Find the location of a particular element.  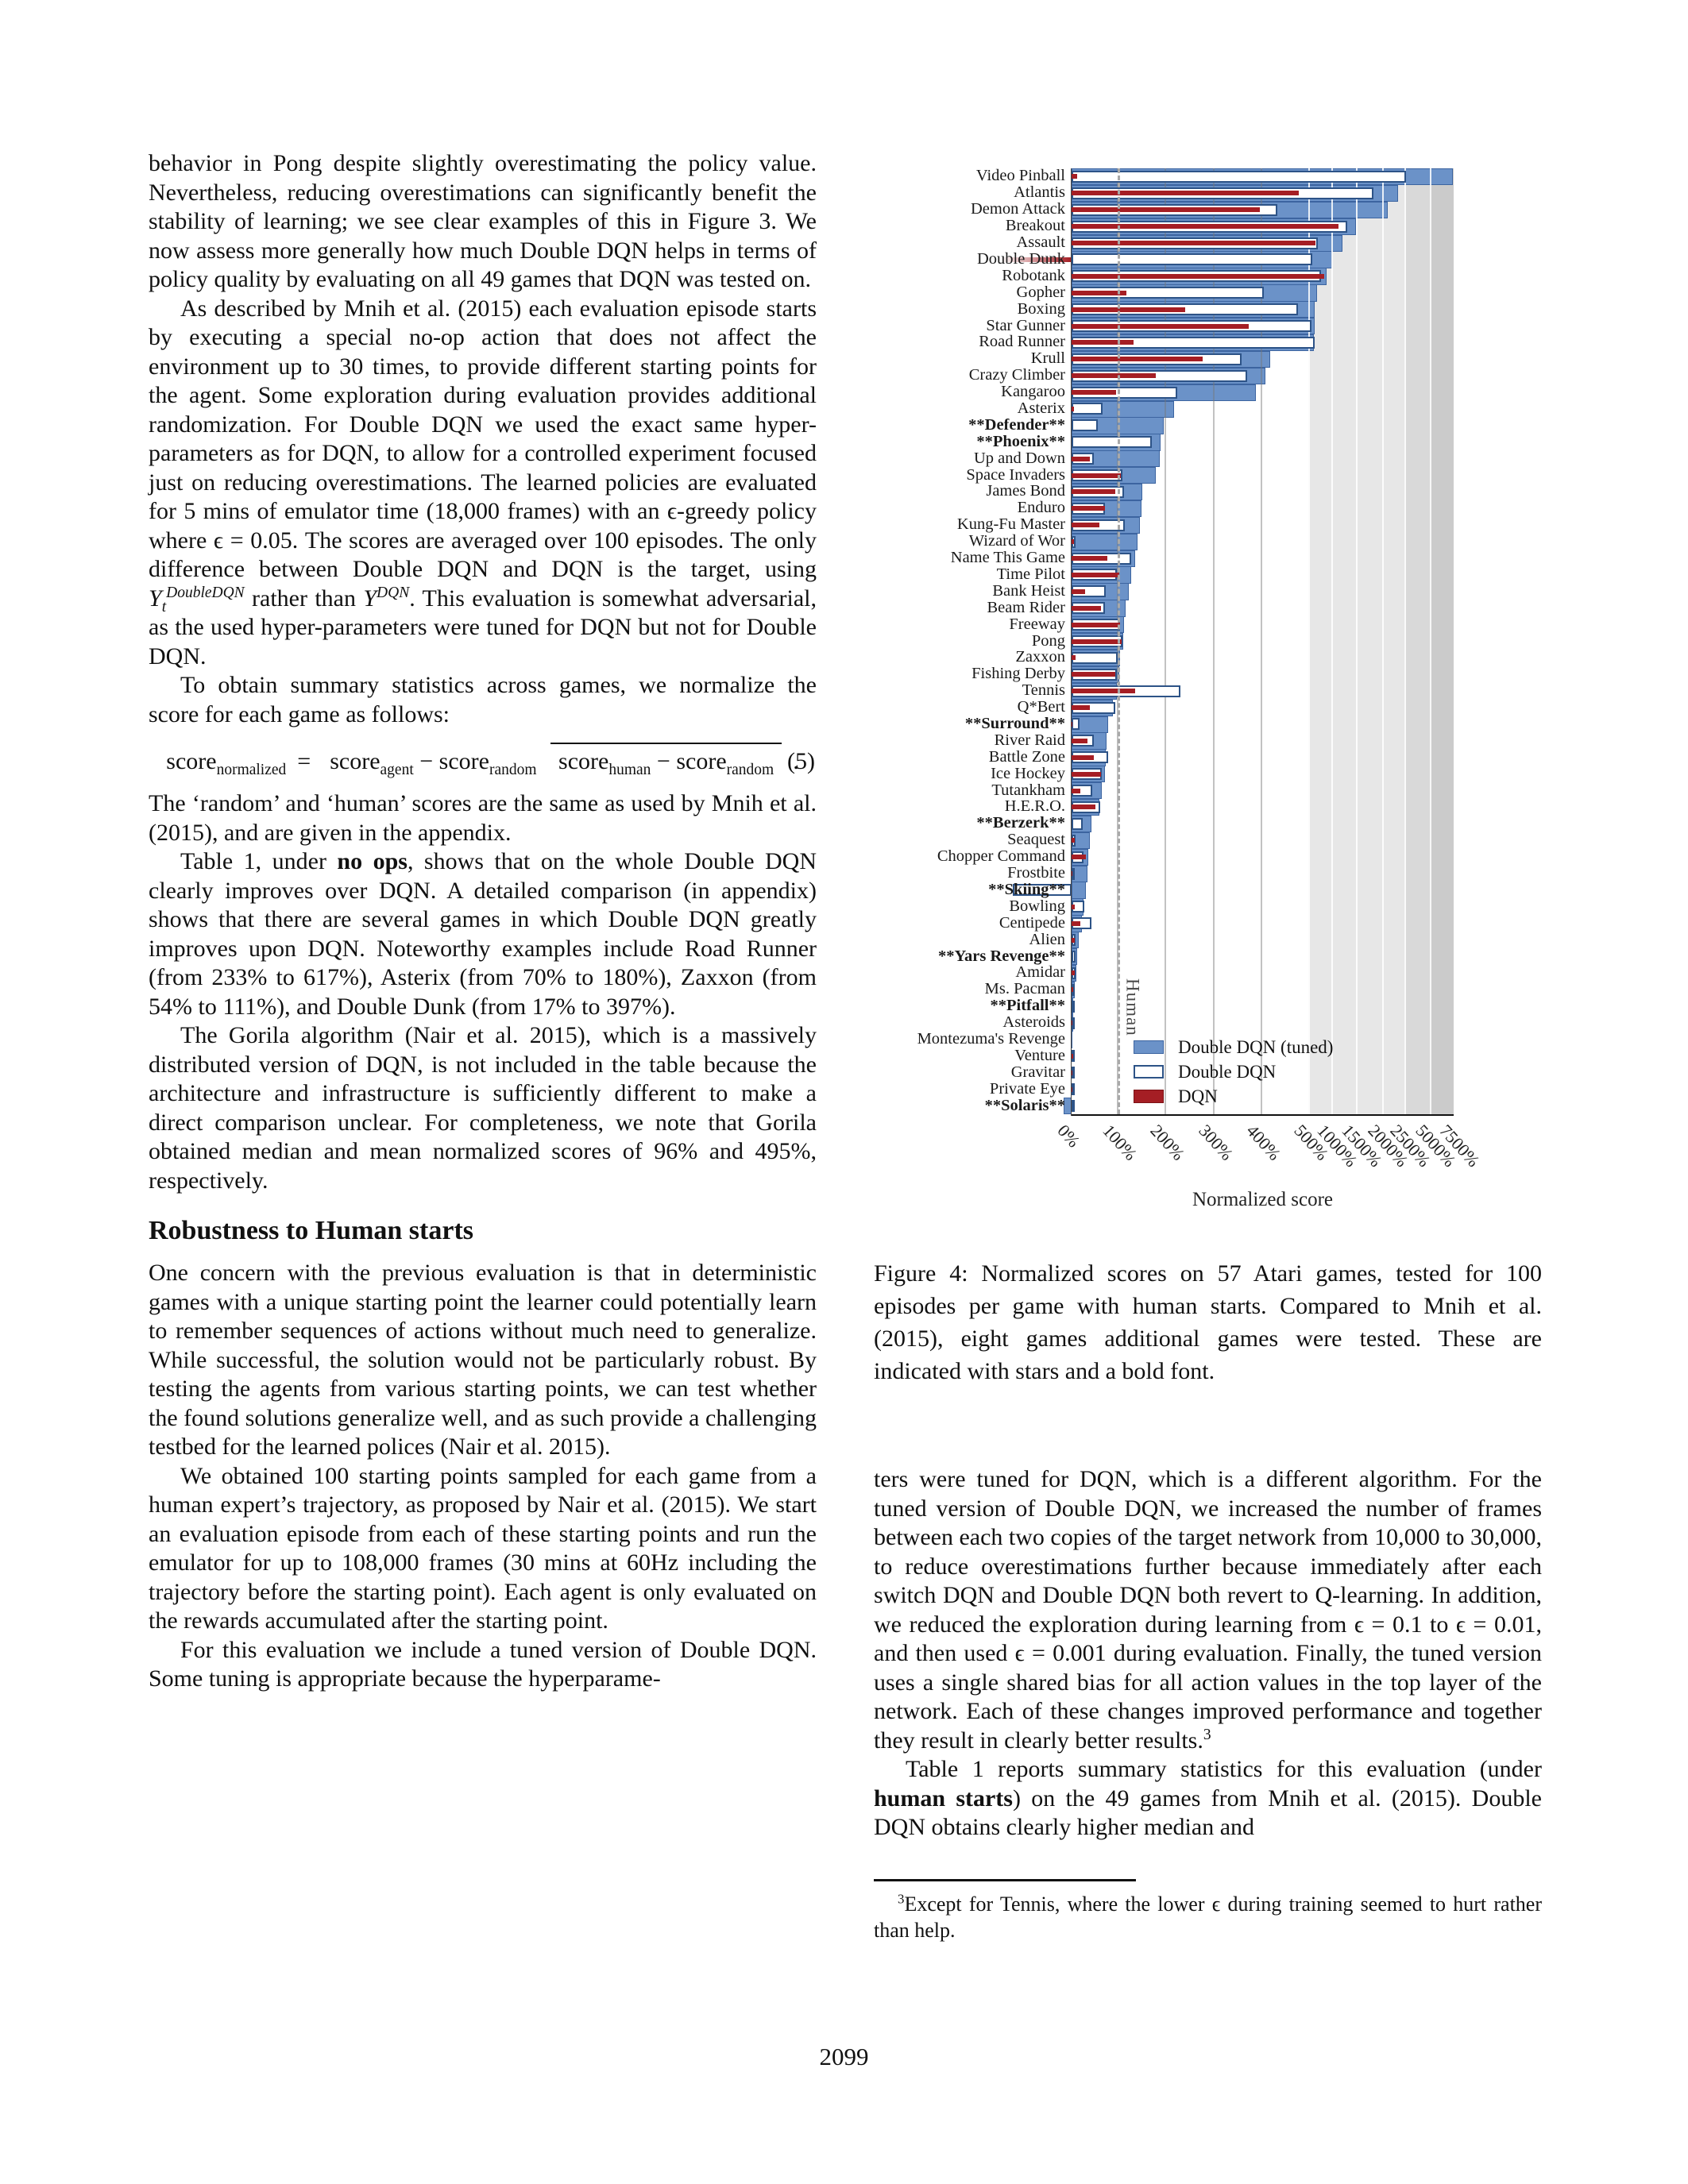

game-label: **Berzerk** is located at coordinates (1021, 823).